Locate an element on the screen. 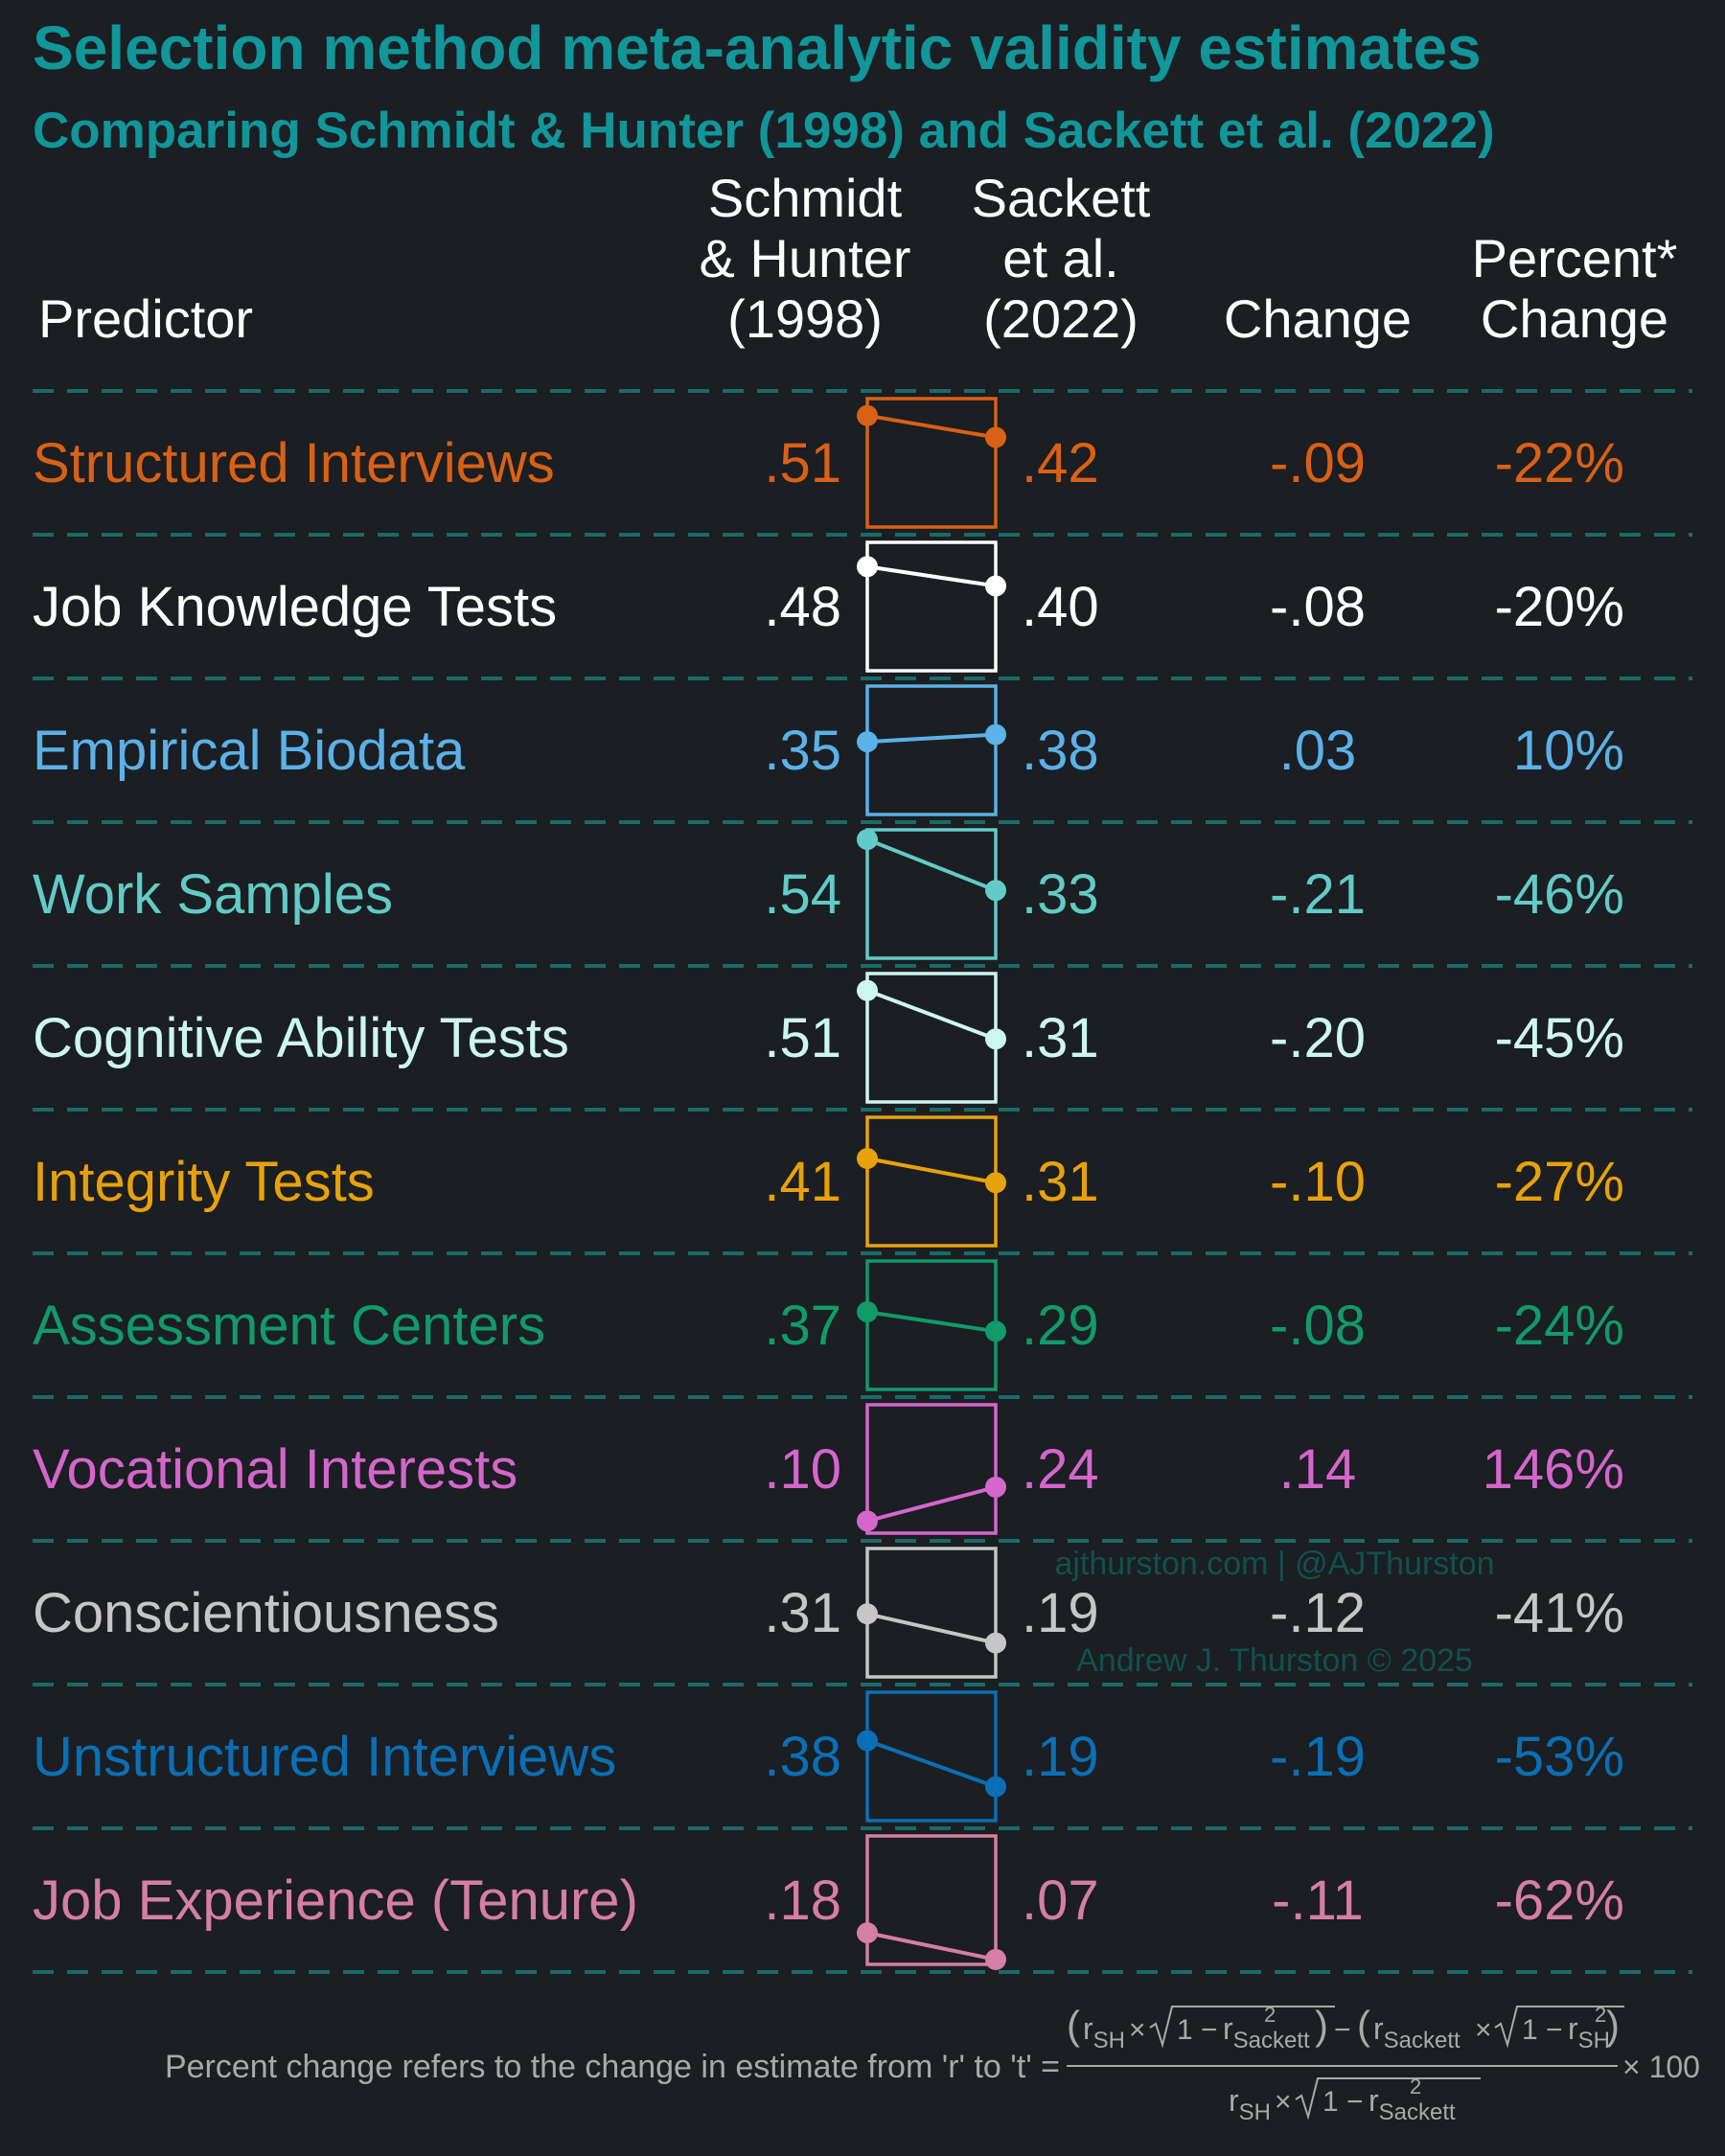  table-row: Empirical Biodata .35 .38 .03 10% is located at coordinates (828, 750).